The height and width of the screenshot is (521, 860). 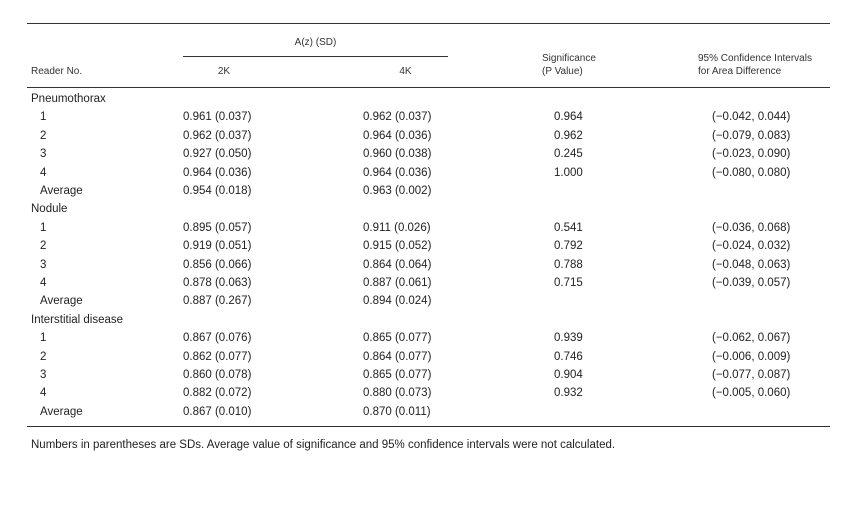 I want to click on cell-significance: 0.715, so click(x=568, y=283).